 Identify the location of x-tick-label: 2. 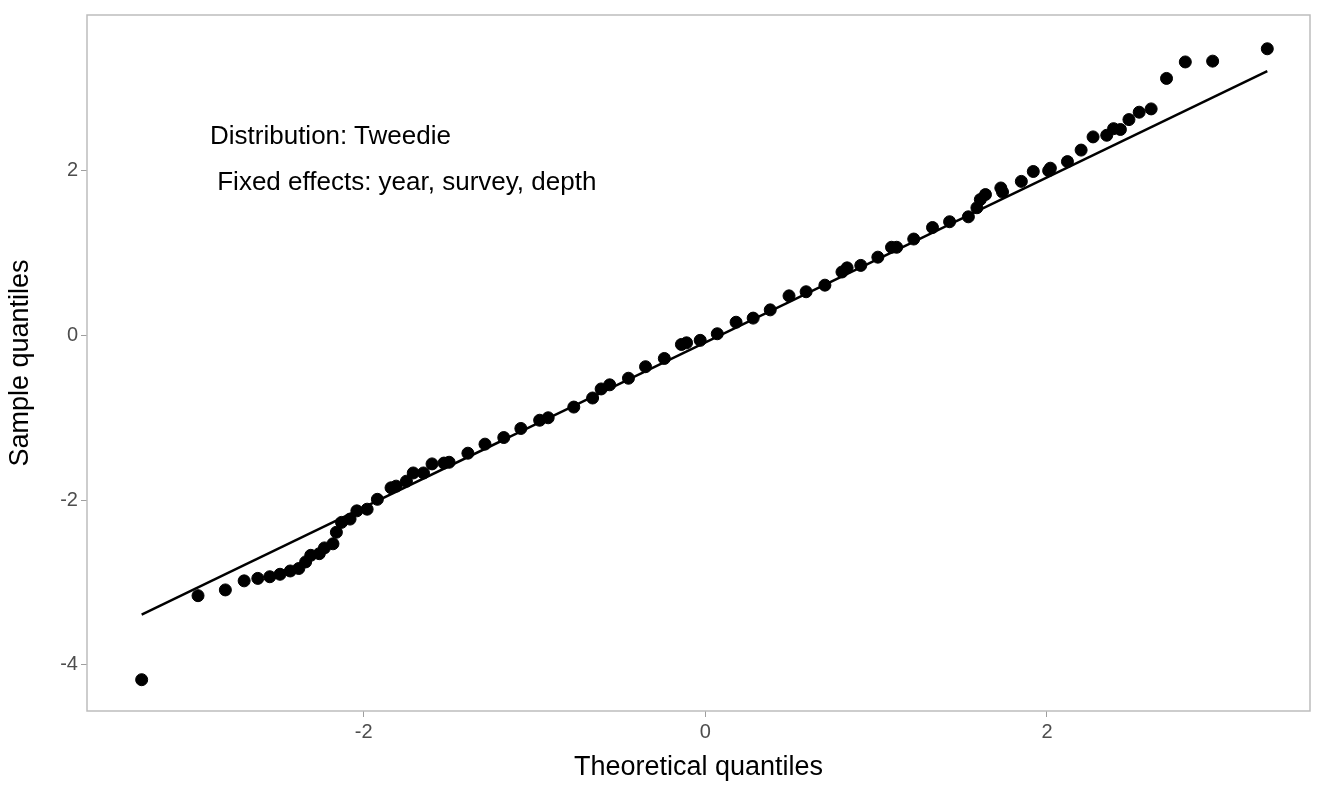
(1047, 730).